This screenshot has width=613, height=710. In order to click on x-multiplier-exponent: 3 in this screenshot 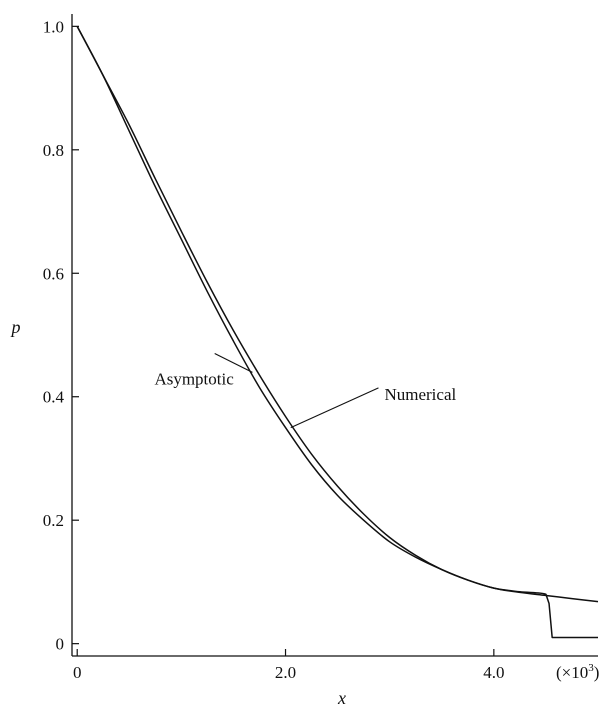, I will do `click(591, 668)`.